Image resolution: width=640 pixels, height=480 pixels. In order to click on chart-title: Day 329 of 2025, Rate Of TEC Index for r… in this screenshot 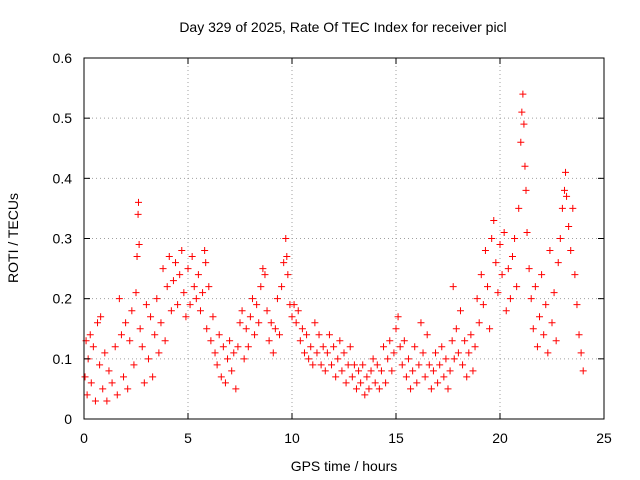, I will do `click(342, 27)`.